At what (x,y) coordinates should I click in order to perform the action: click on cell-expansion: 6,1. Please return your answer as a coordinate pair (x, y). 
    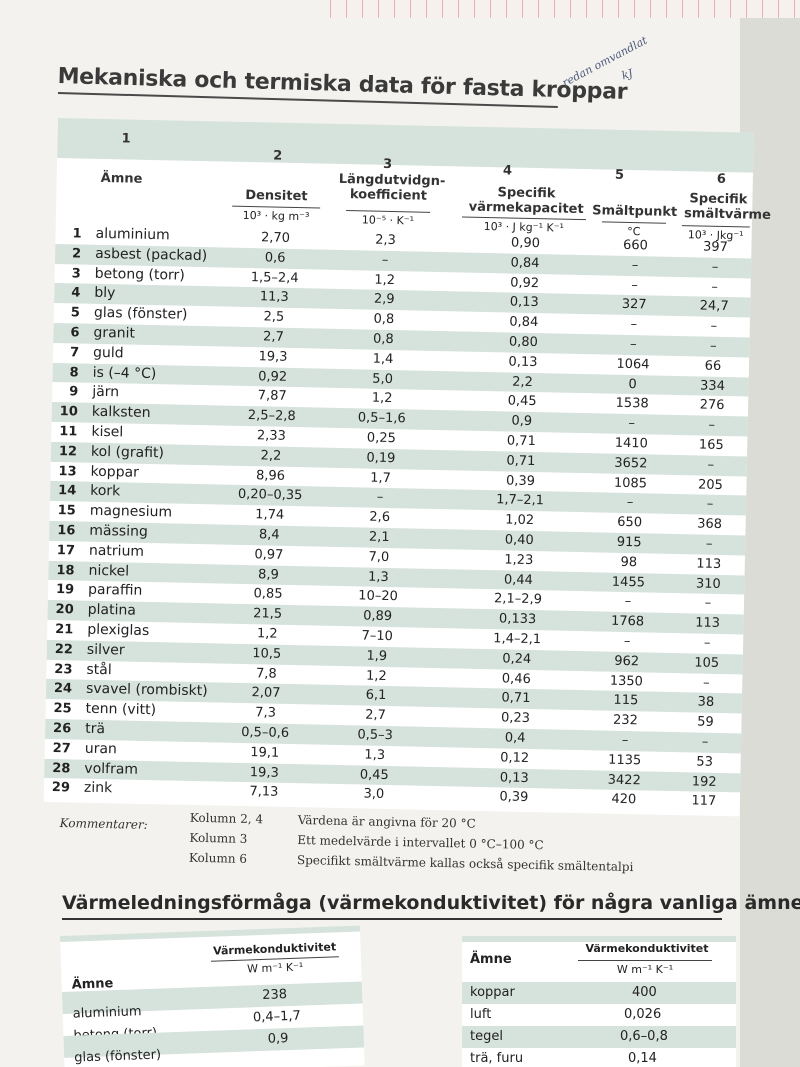
    Looking at the image, I should click on (376, 695).